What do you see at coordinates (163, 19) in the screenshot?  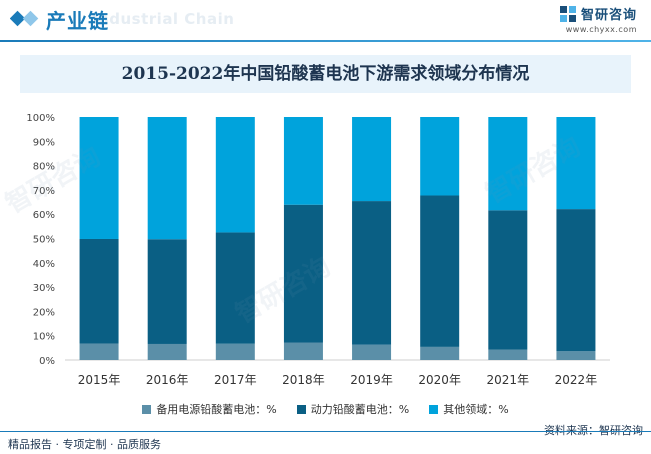 I see `section-subtitle-en: Industrial Chain` at bounding box center [163, 19].